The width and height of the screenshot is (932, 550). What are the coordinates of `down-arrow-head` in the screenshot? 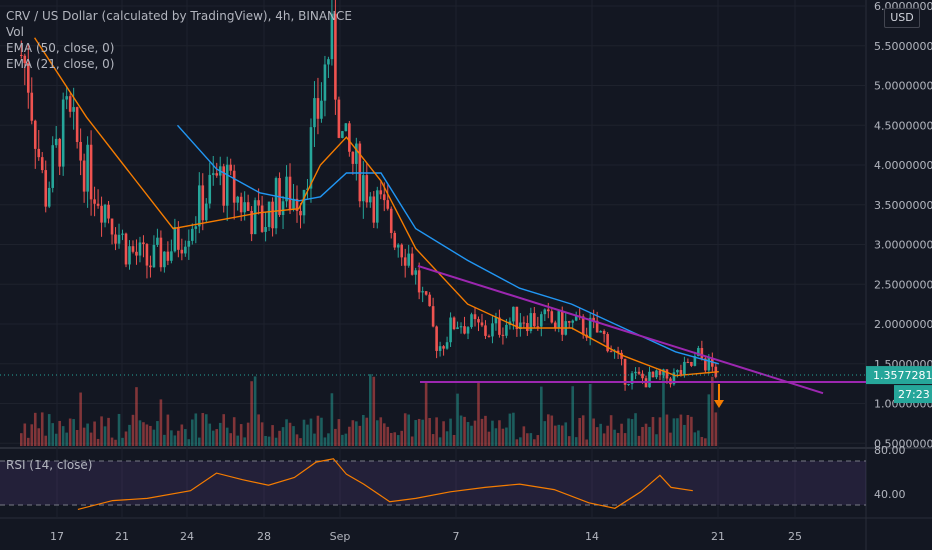 It's located at (719, 404).